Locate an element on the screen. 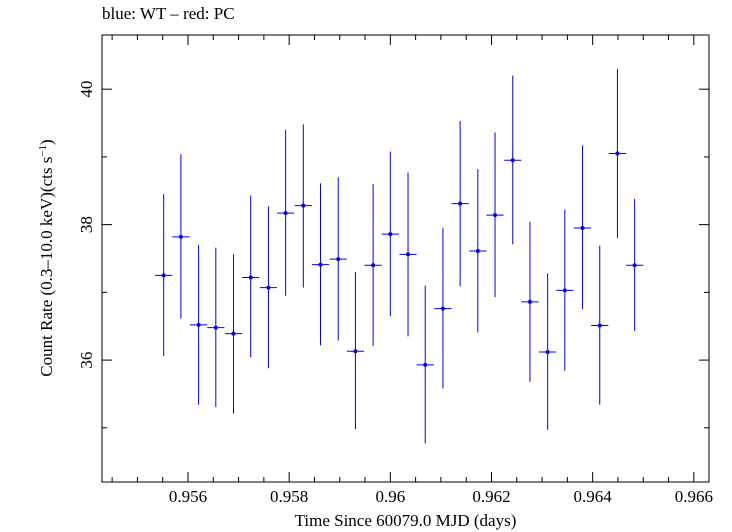 The height and width of the screenshot is (532, 732). x-tick-label: 0.966 is located at coordinates (694, 496).